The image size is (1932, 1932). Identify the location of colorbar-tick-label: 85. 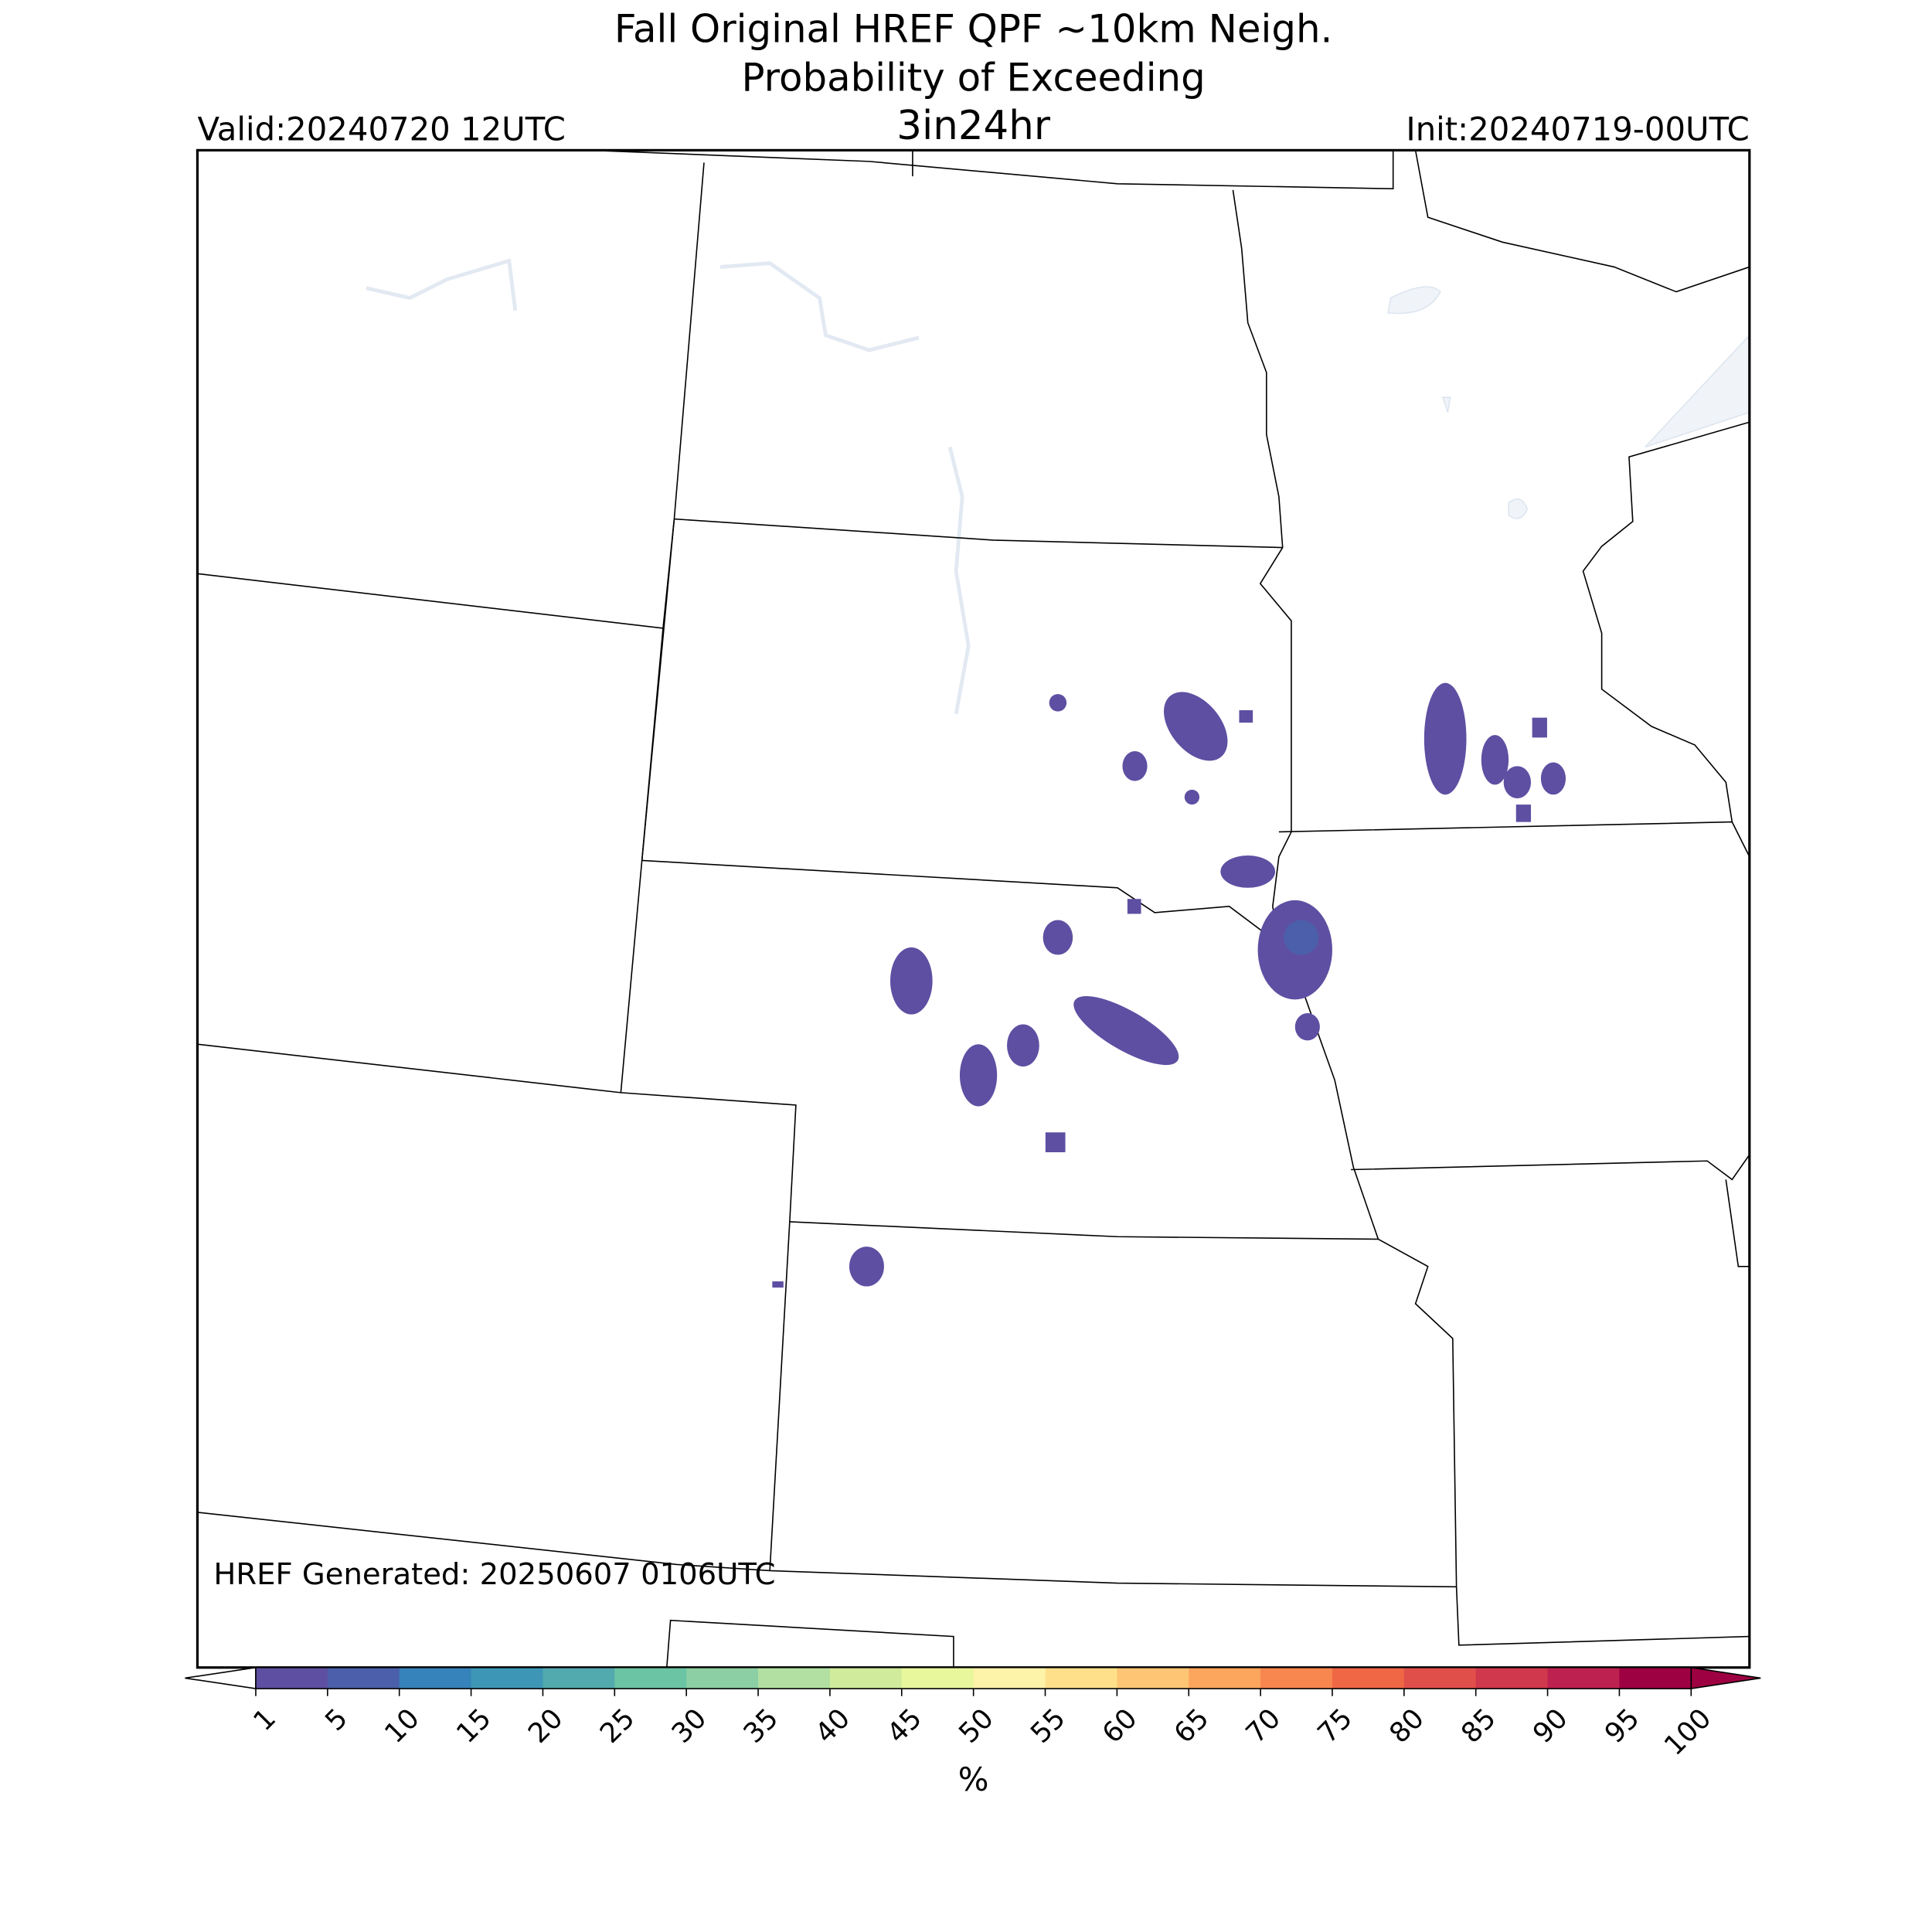
(1478, 1726).